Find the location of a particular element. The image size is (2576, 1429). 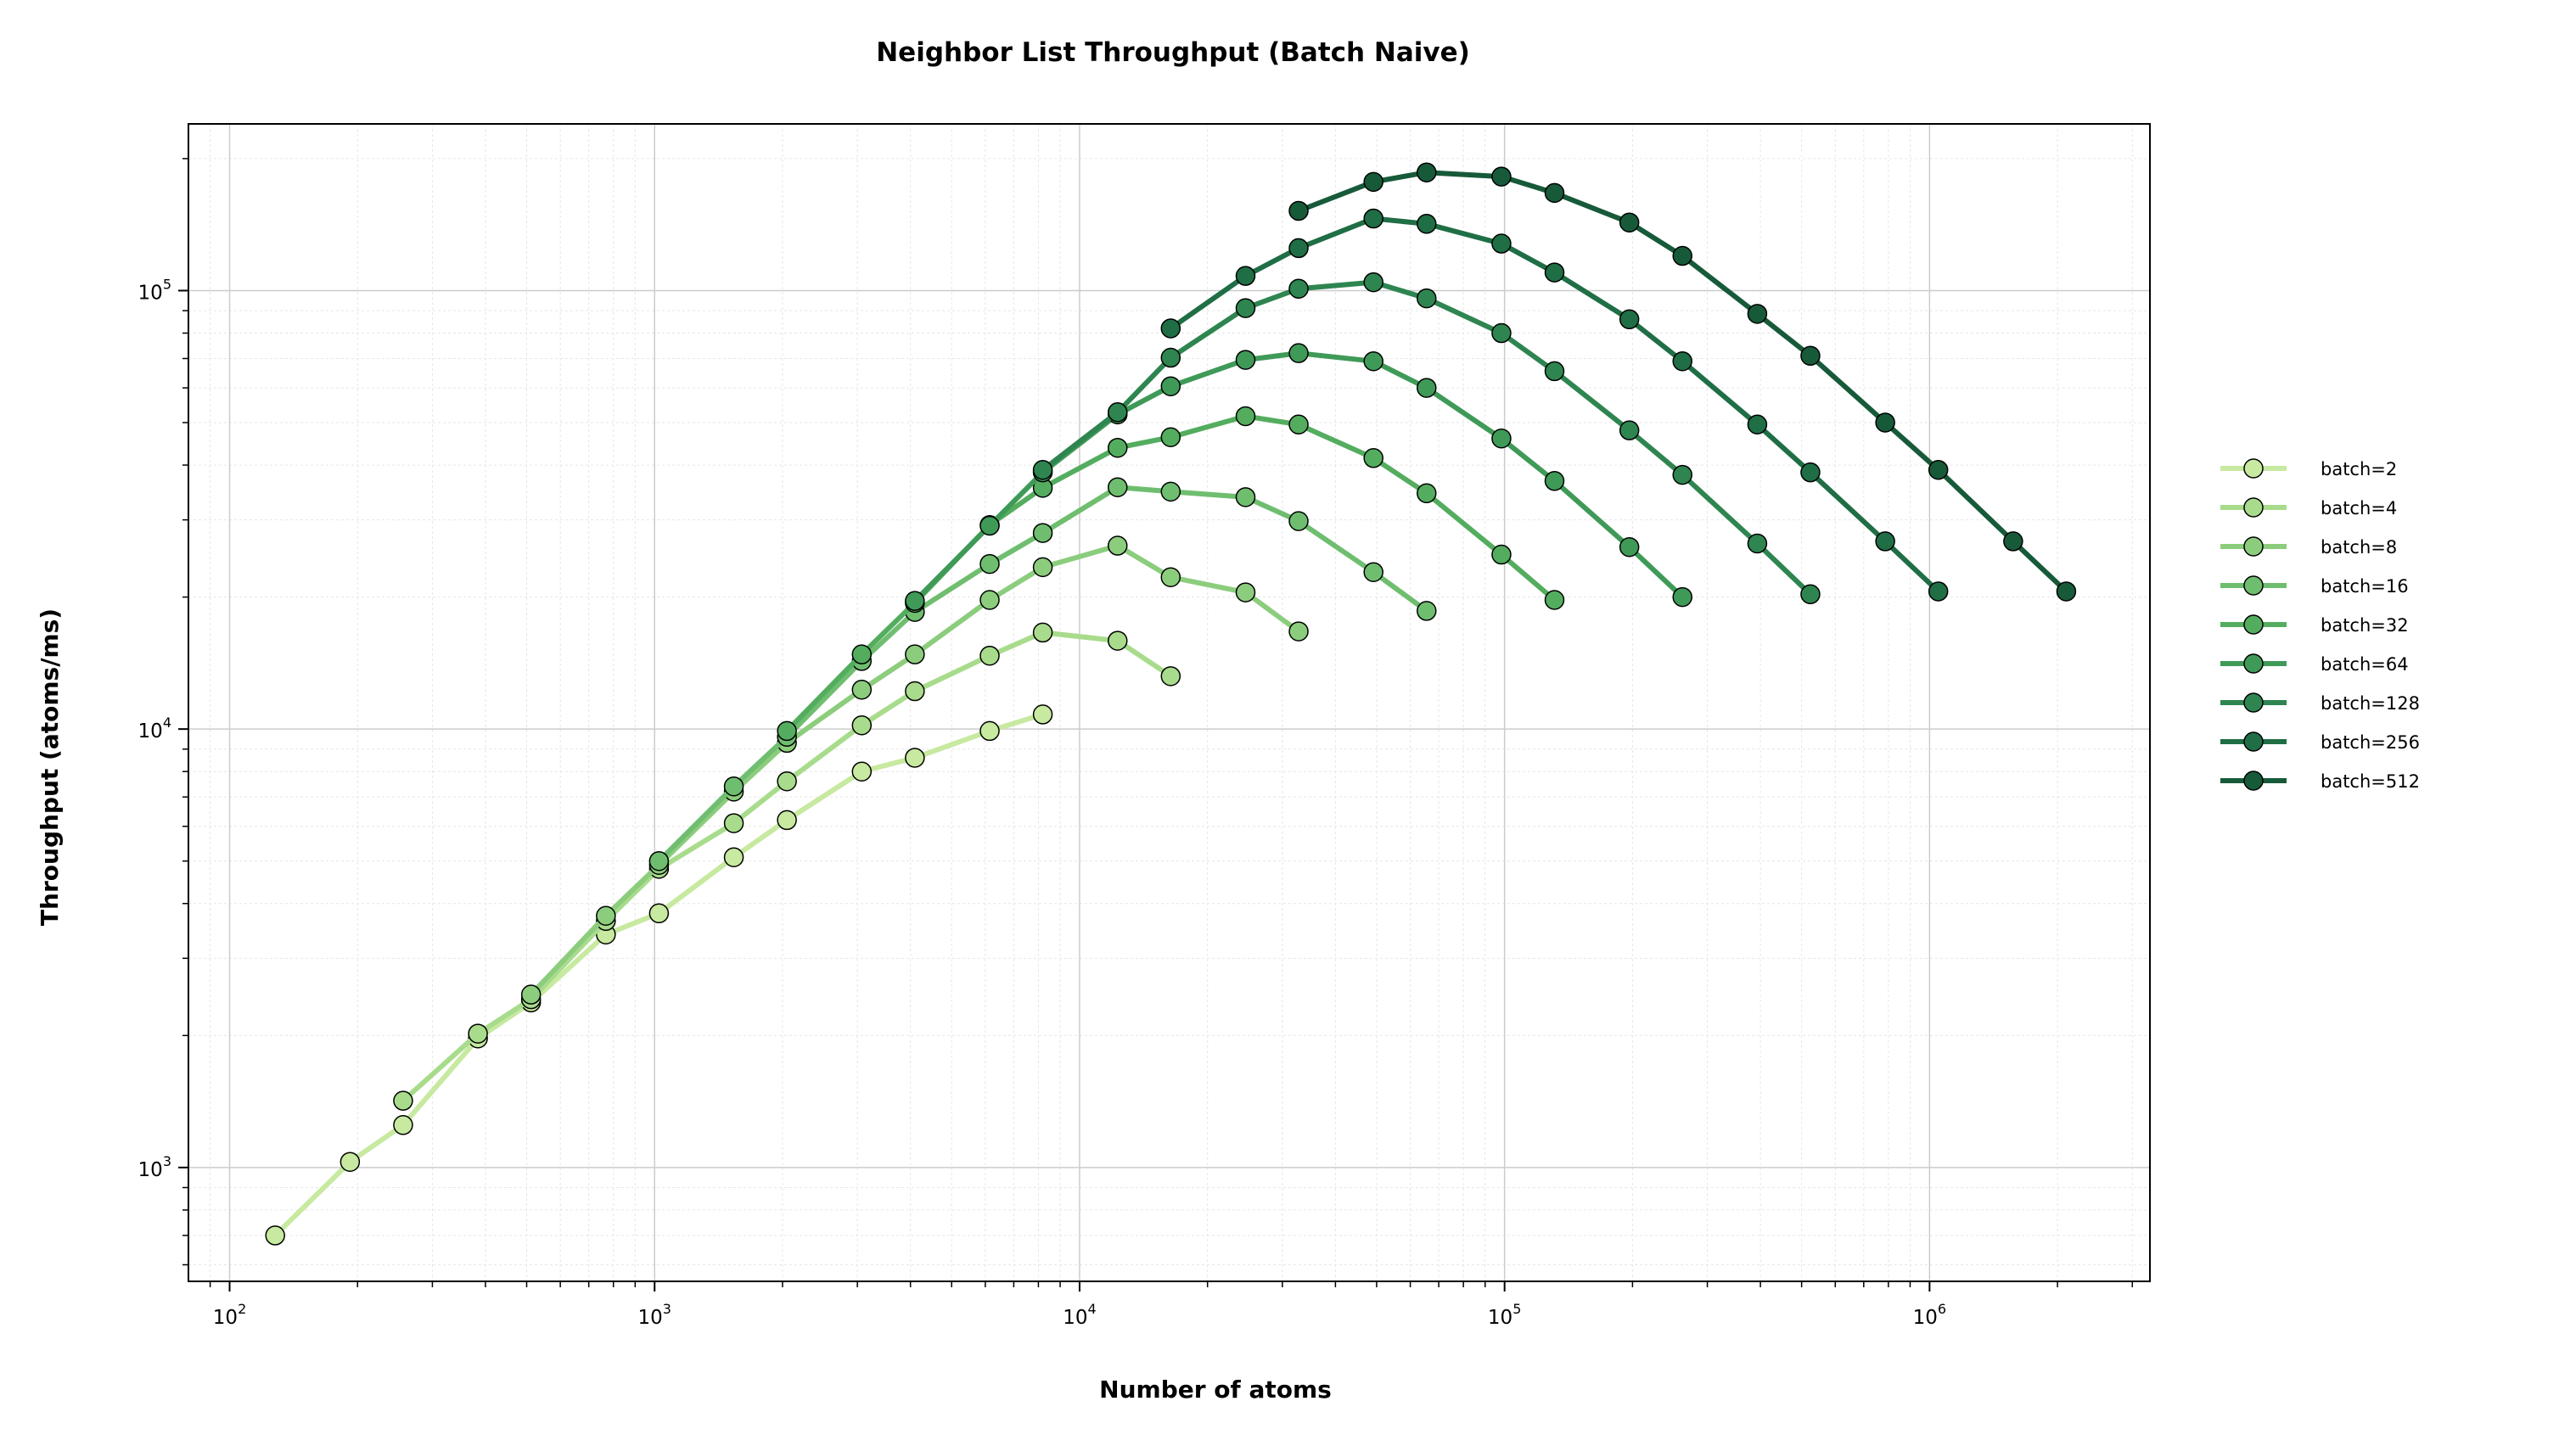

x-tick-label: 10² is located at coordinates (230, 1315).